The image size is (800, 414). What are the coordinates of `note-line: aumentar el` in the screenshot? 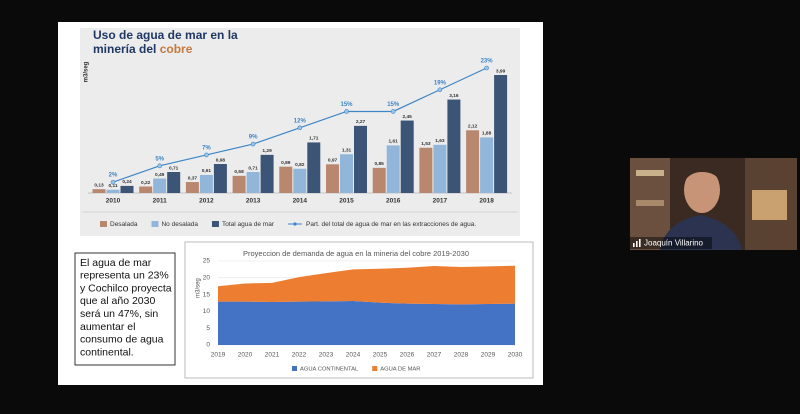 It's located at (107, 327).